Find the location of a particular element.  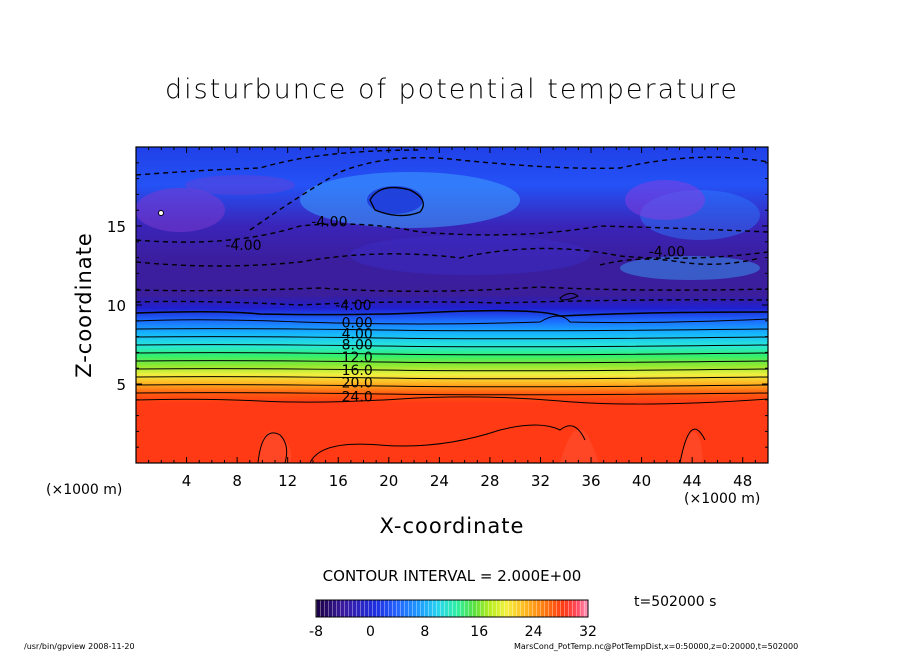

x-tick-label: 4 is located at coordinates (187, 481).